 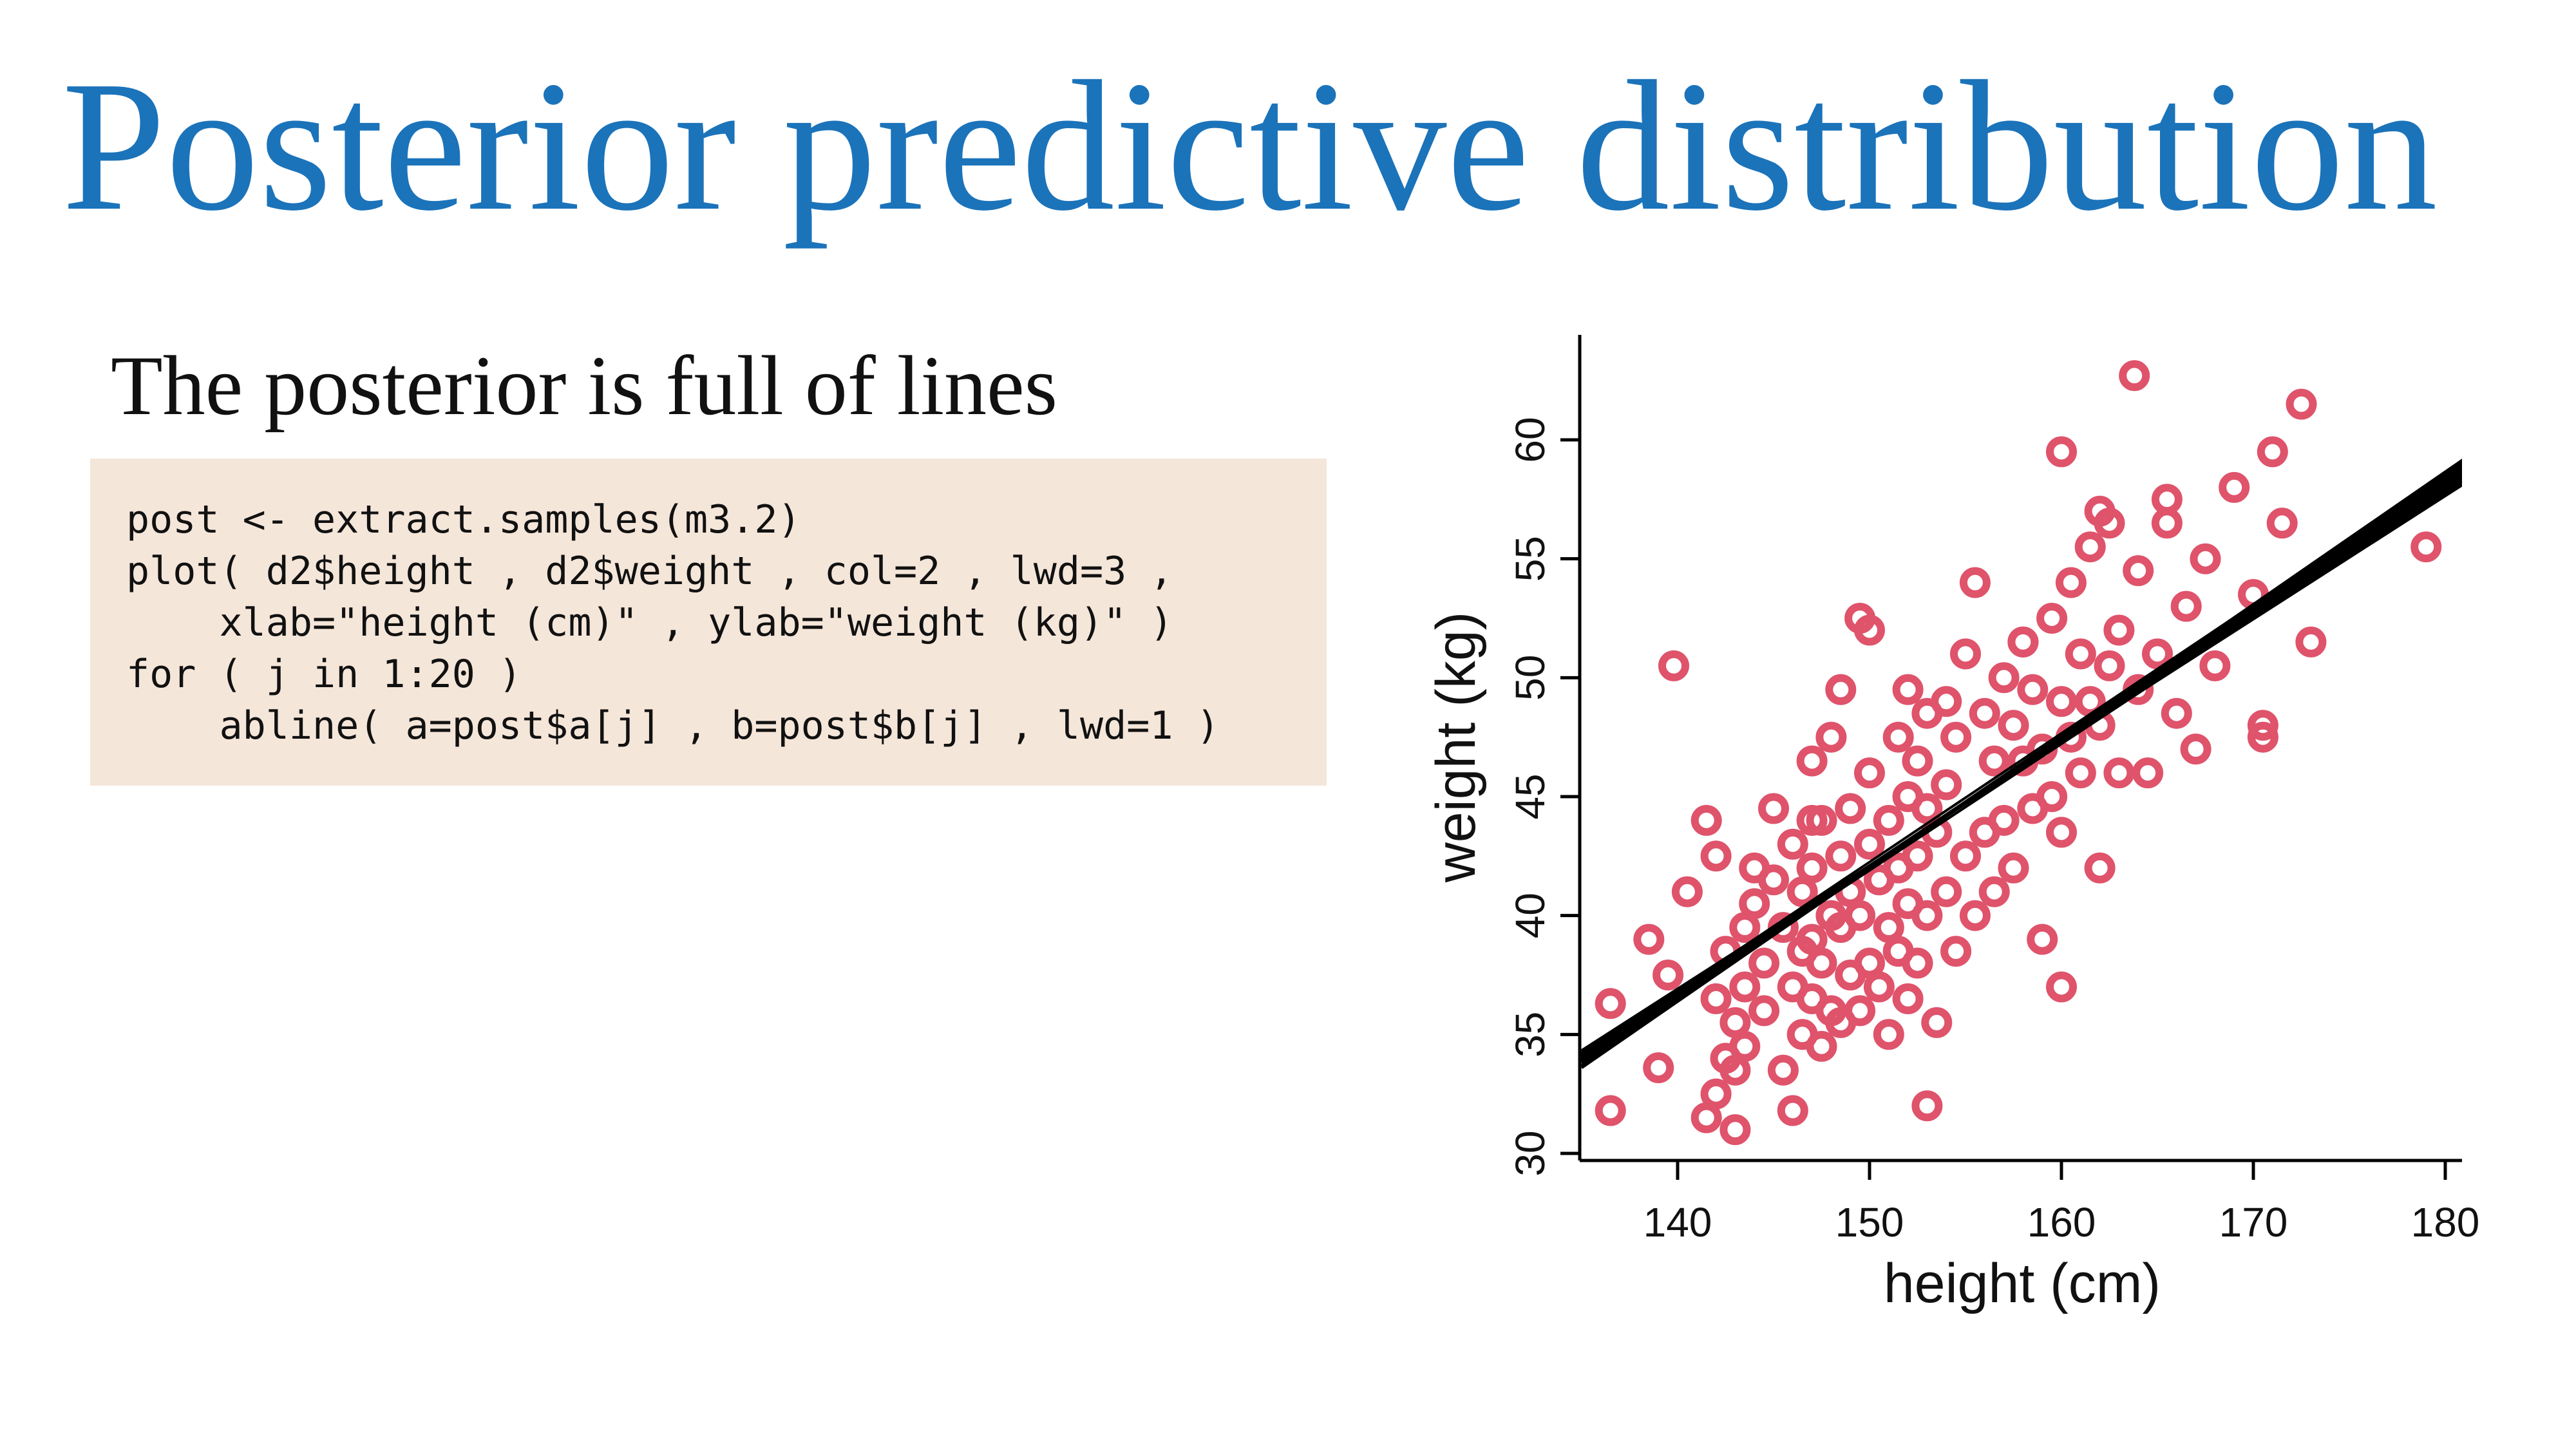 I want to click on y-tick-label: 45, so click(x=1530, y=796).